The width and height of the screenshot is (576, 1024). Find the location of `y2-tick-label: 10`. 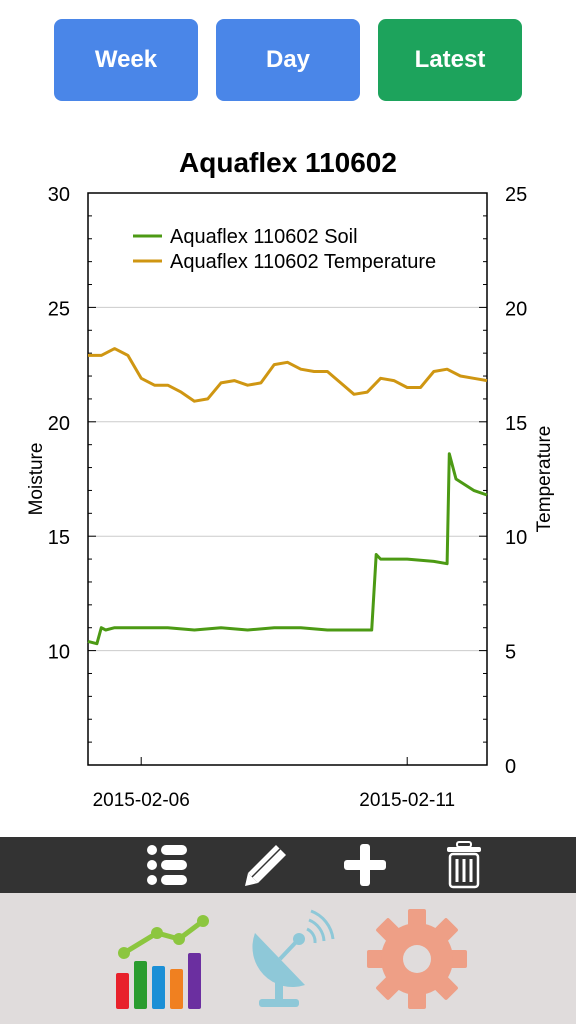

y2-tick-label: 10 is located at coordinates (516, 538).